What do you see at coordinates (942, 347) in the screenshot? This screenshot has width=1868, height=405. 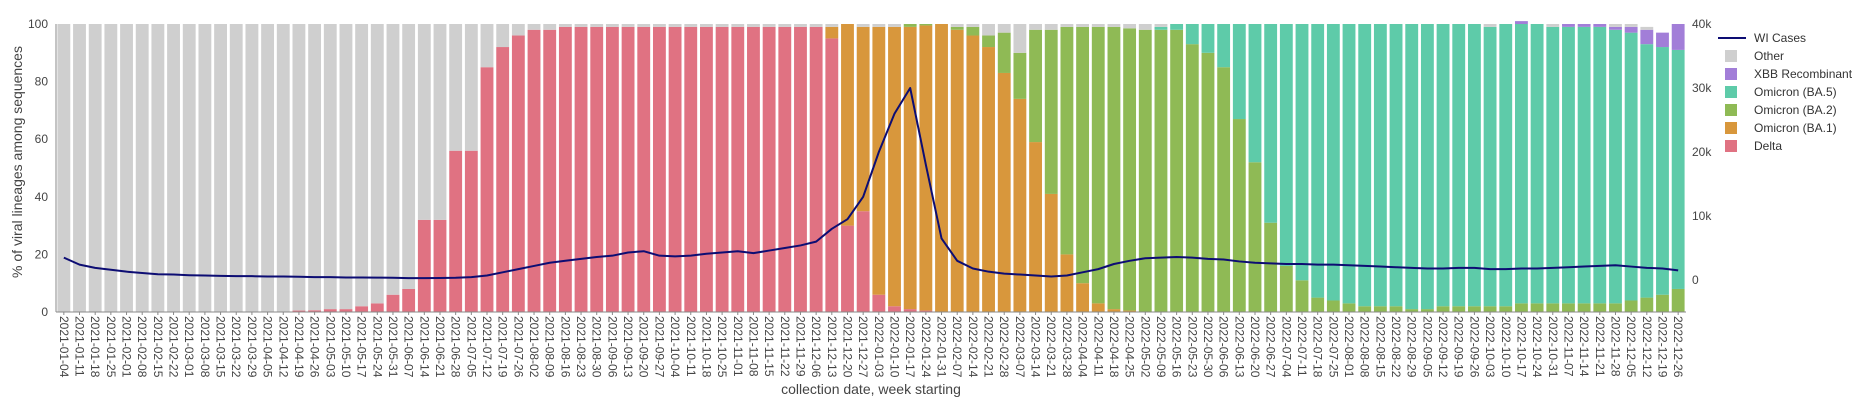 I see `x-tick-label: 2022-01-31` at bounding box center [942, 347].